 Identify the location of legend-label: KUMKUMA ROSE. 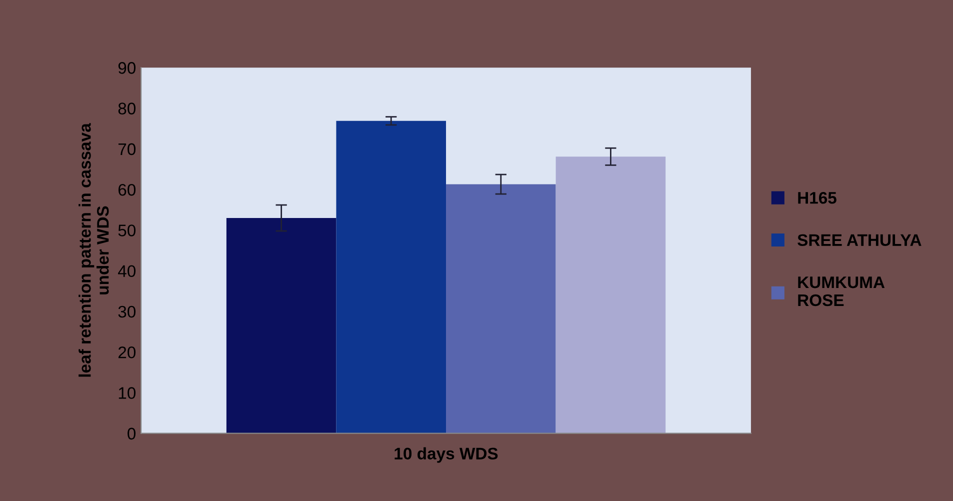
(841, 291).